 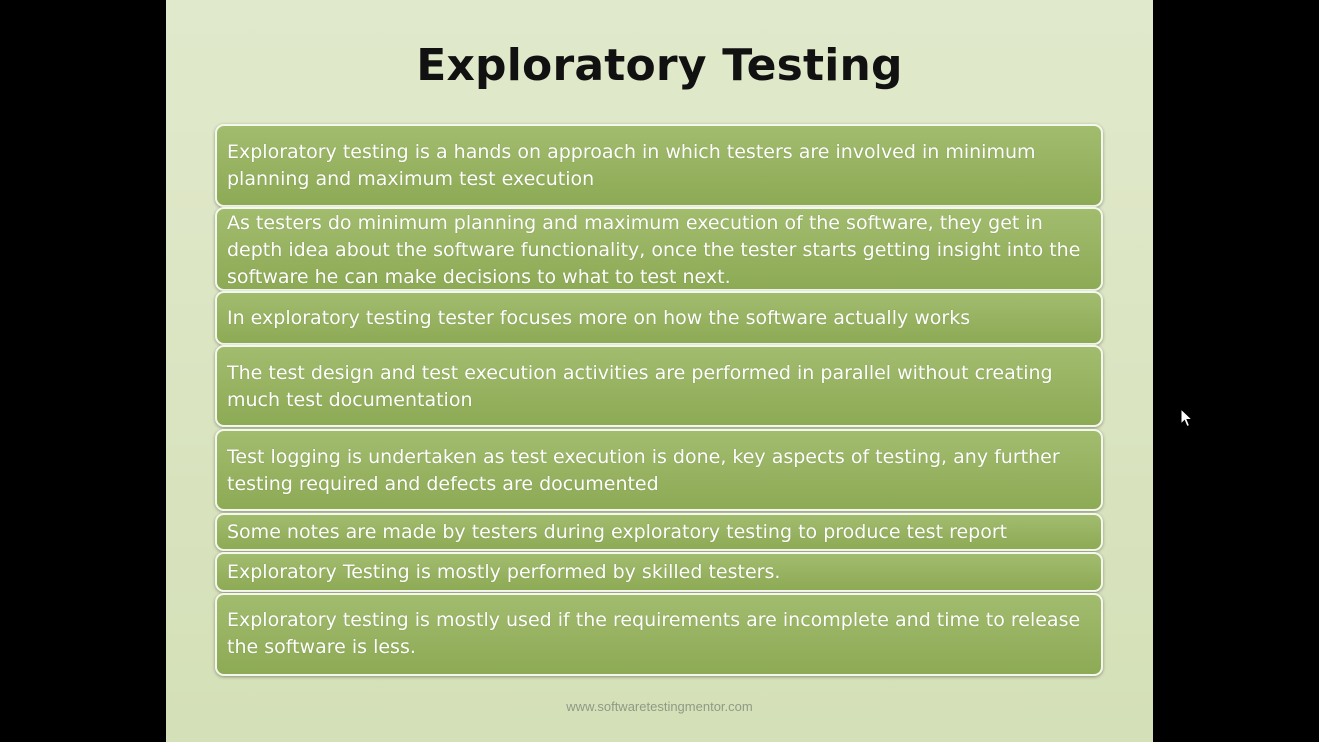 What do you see at coordinates (659, 706) in the screenshot?
I see `slide-footer-url: www.softwaretestingmentor.com` at bounding box center [659, 706].